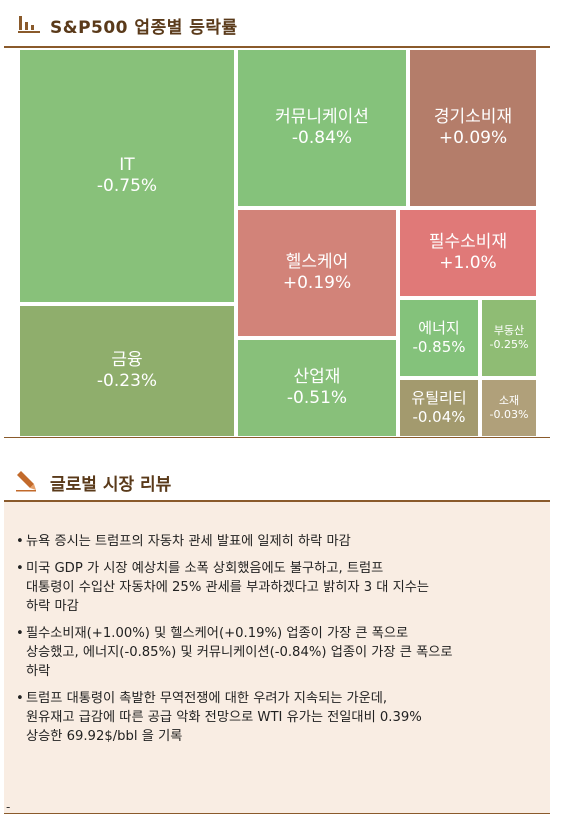 This screenshot has height=824, width=562. I want to click on sector-change: -0.75%, so click(127, 186).